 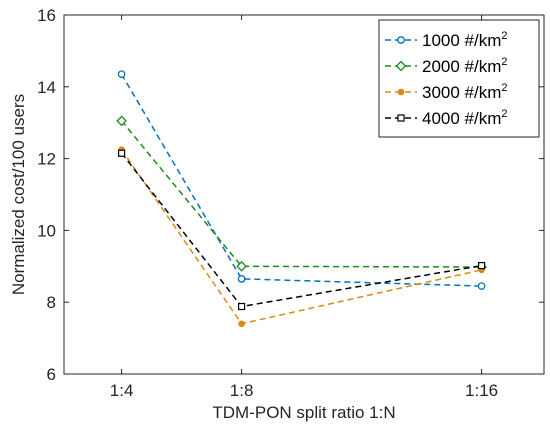 What do you see at coordinates (461, 118) in the screenshot?
I see `legend-label-main: 4000 #/km` at bounding box center [461, 118].